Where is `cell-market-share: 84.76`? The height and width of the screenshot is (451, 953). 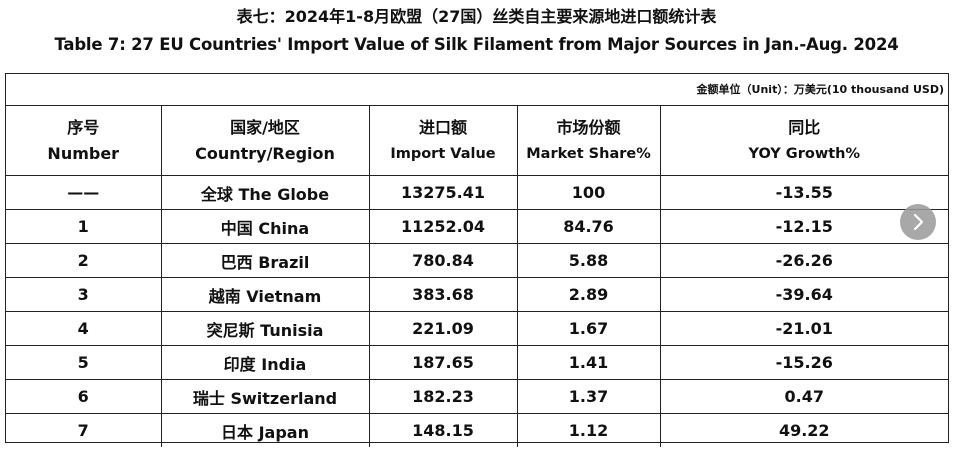
cell-market-share: 84.76 is located at coordinates (588, 226).